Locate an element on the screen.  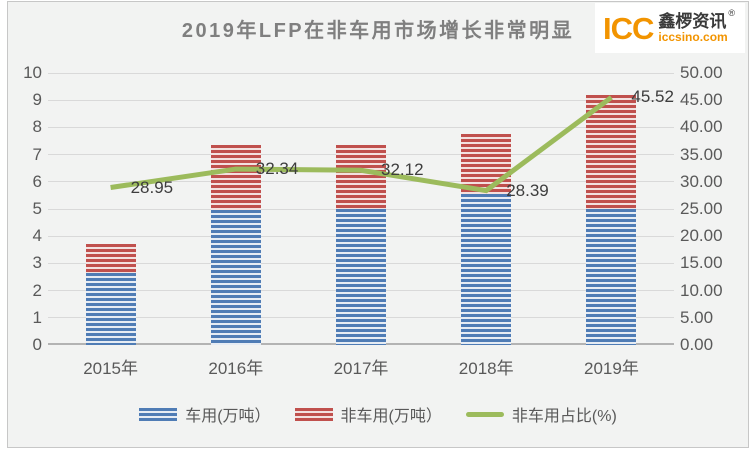
registered-trademark-icon: ® is located at coordinates (731, 12).